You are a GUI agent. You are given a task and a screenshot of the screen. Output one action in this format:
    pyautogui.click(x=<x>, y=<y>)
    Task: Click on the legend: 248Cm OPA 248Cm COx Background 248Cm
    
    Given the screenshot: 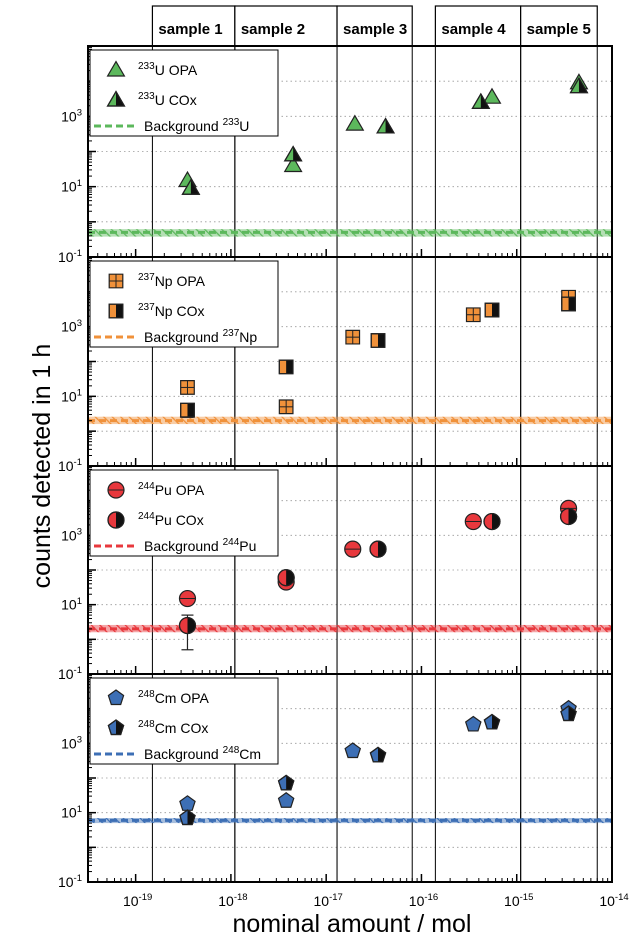 What is the action you would take?
    pyautogui.click(x=184, y=721)
    